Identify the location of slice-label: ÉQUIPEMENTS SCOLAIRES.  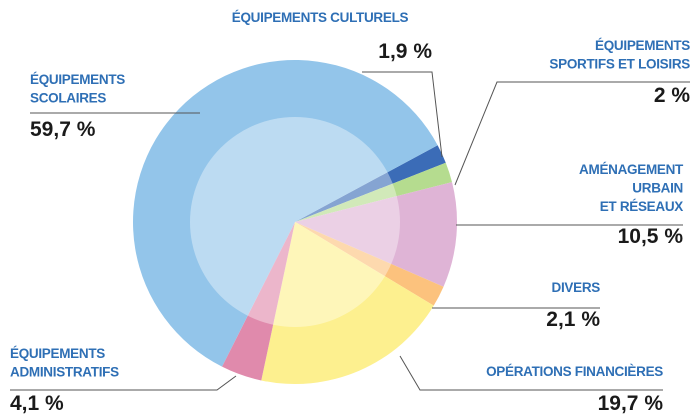
(77, 89).